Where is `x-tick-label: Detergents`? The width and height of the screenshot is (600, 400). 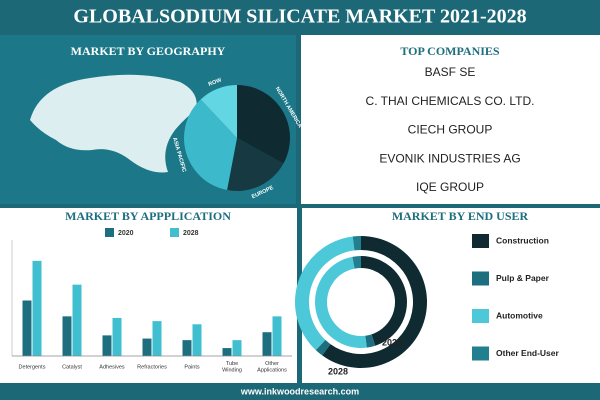 x-tick-label: Detergents is located at coordinates (32, 367).